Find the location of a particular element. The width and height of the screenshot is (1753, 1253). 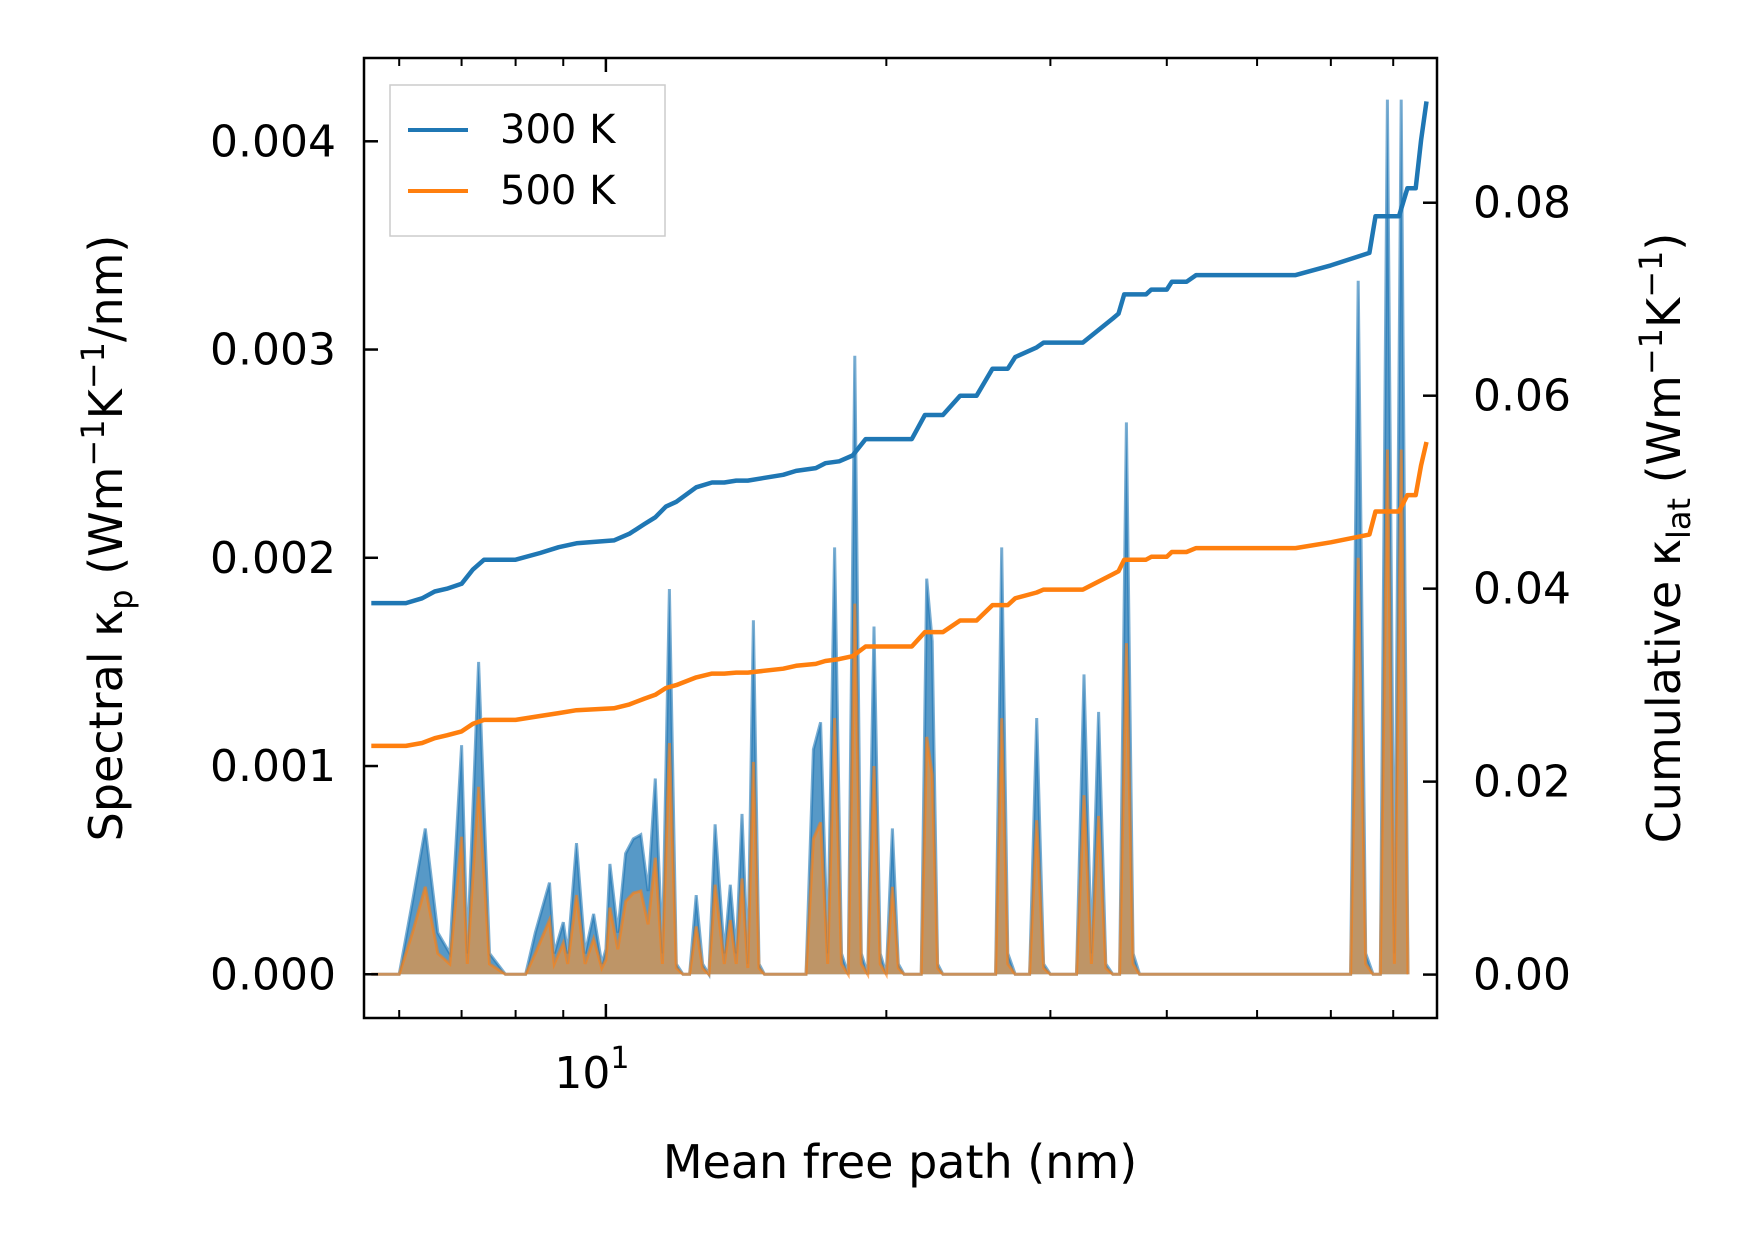

y-right-tick-label: 0.06 is located at coordinates (1522, 396).